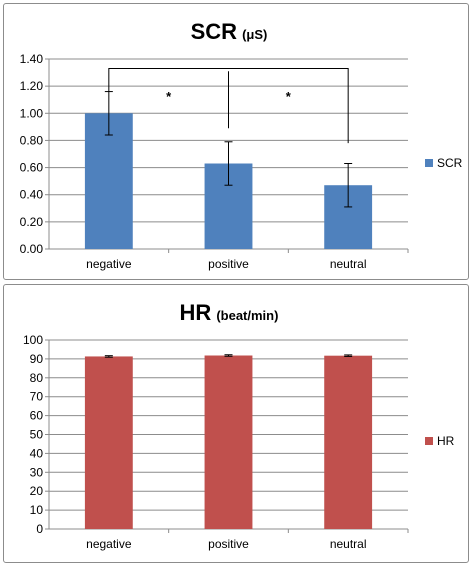  I want to click on legend-label: HR, so click(446, 441).